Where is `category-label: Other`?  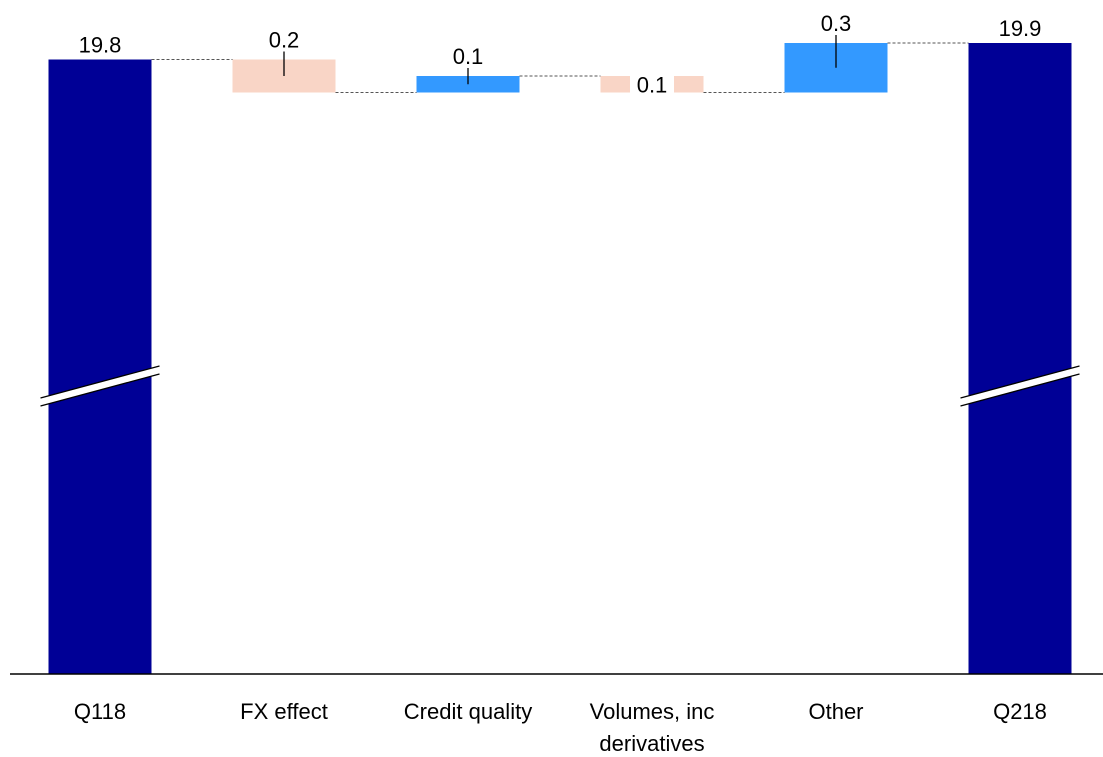 category-label: Other is located at coordinates (835, 711).